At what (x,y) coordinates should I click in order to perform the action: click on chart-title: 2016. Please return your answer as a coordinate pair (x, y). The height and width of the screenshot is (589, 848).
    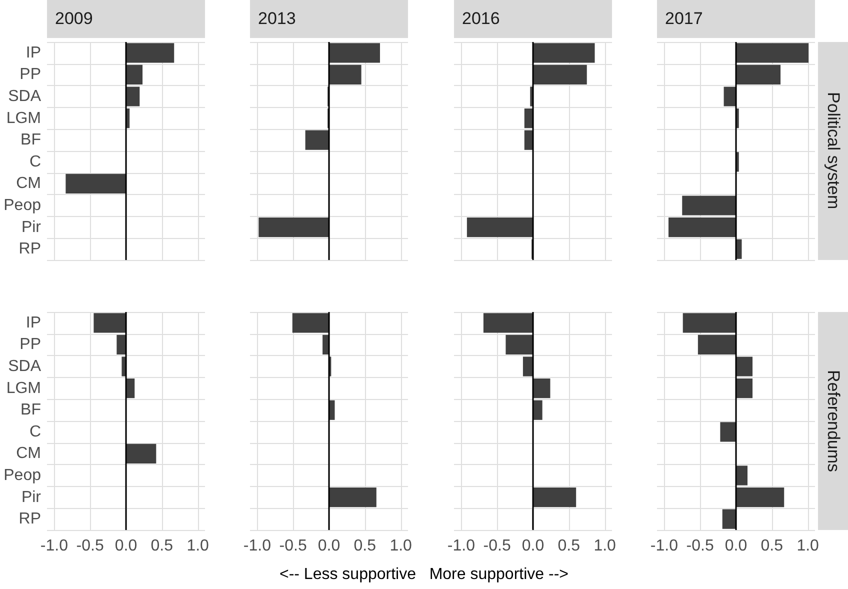
    Looking at the image, I should click on (533, 19).